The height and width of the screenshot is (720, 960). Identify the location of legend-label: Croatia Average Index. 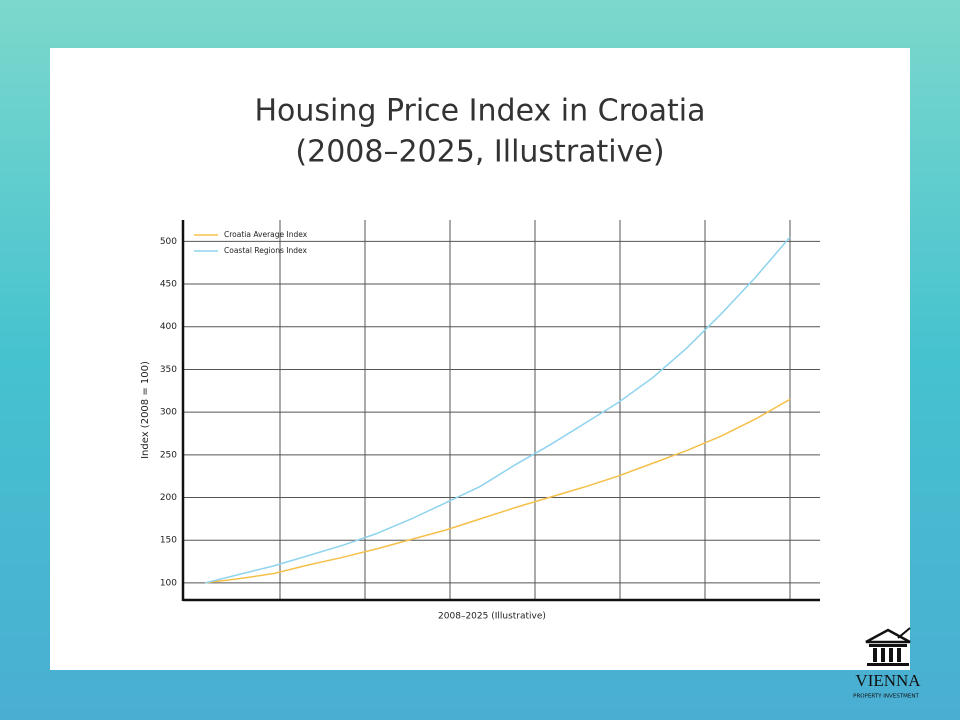
(266, 234).